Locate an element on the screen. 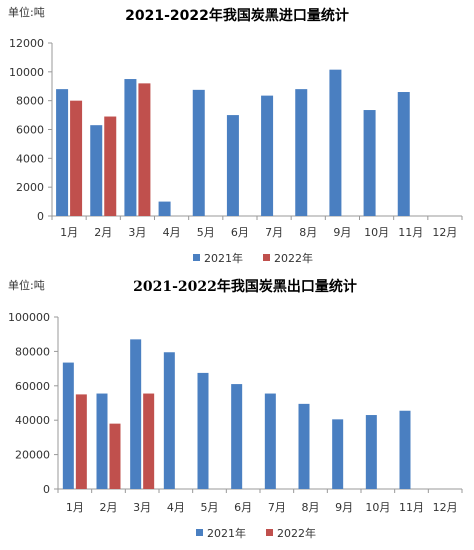 The height and width of the screenshot is (550, 474). y-tick-label: 100000 is located at coordinates (29, 317).